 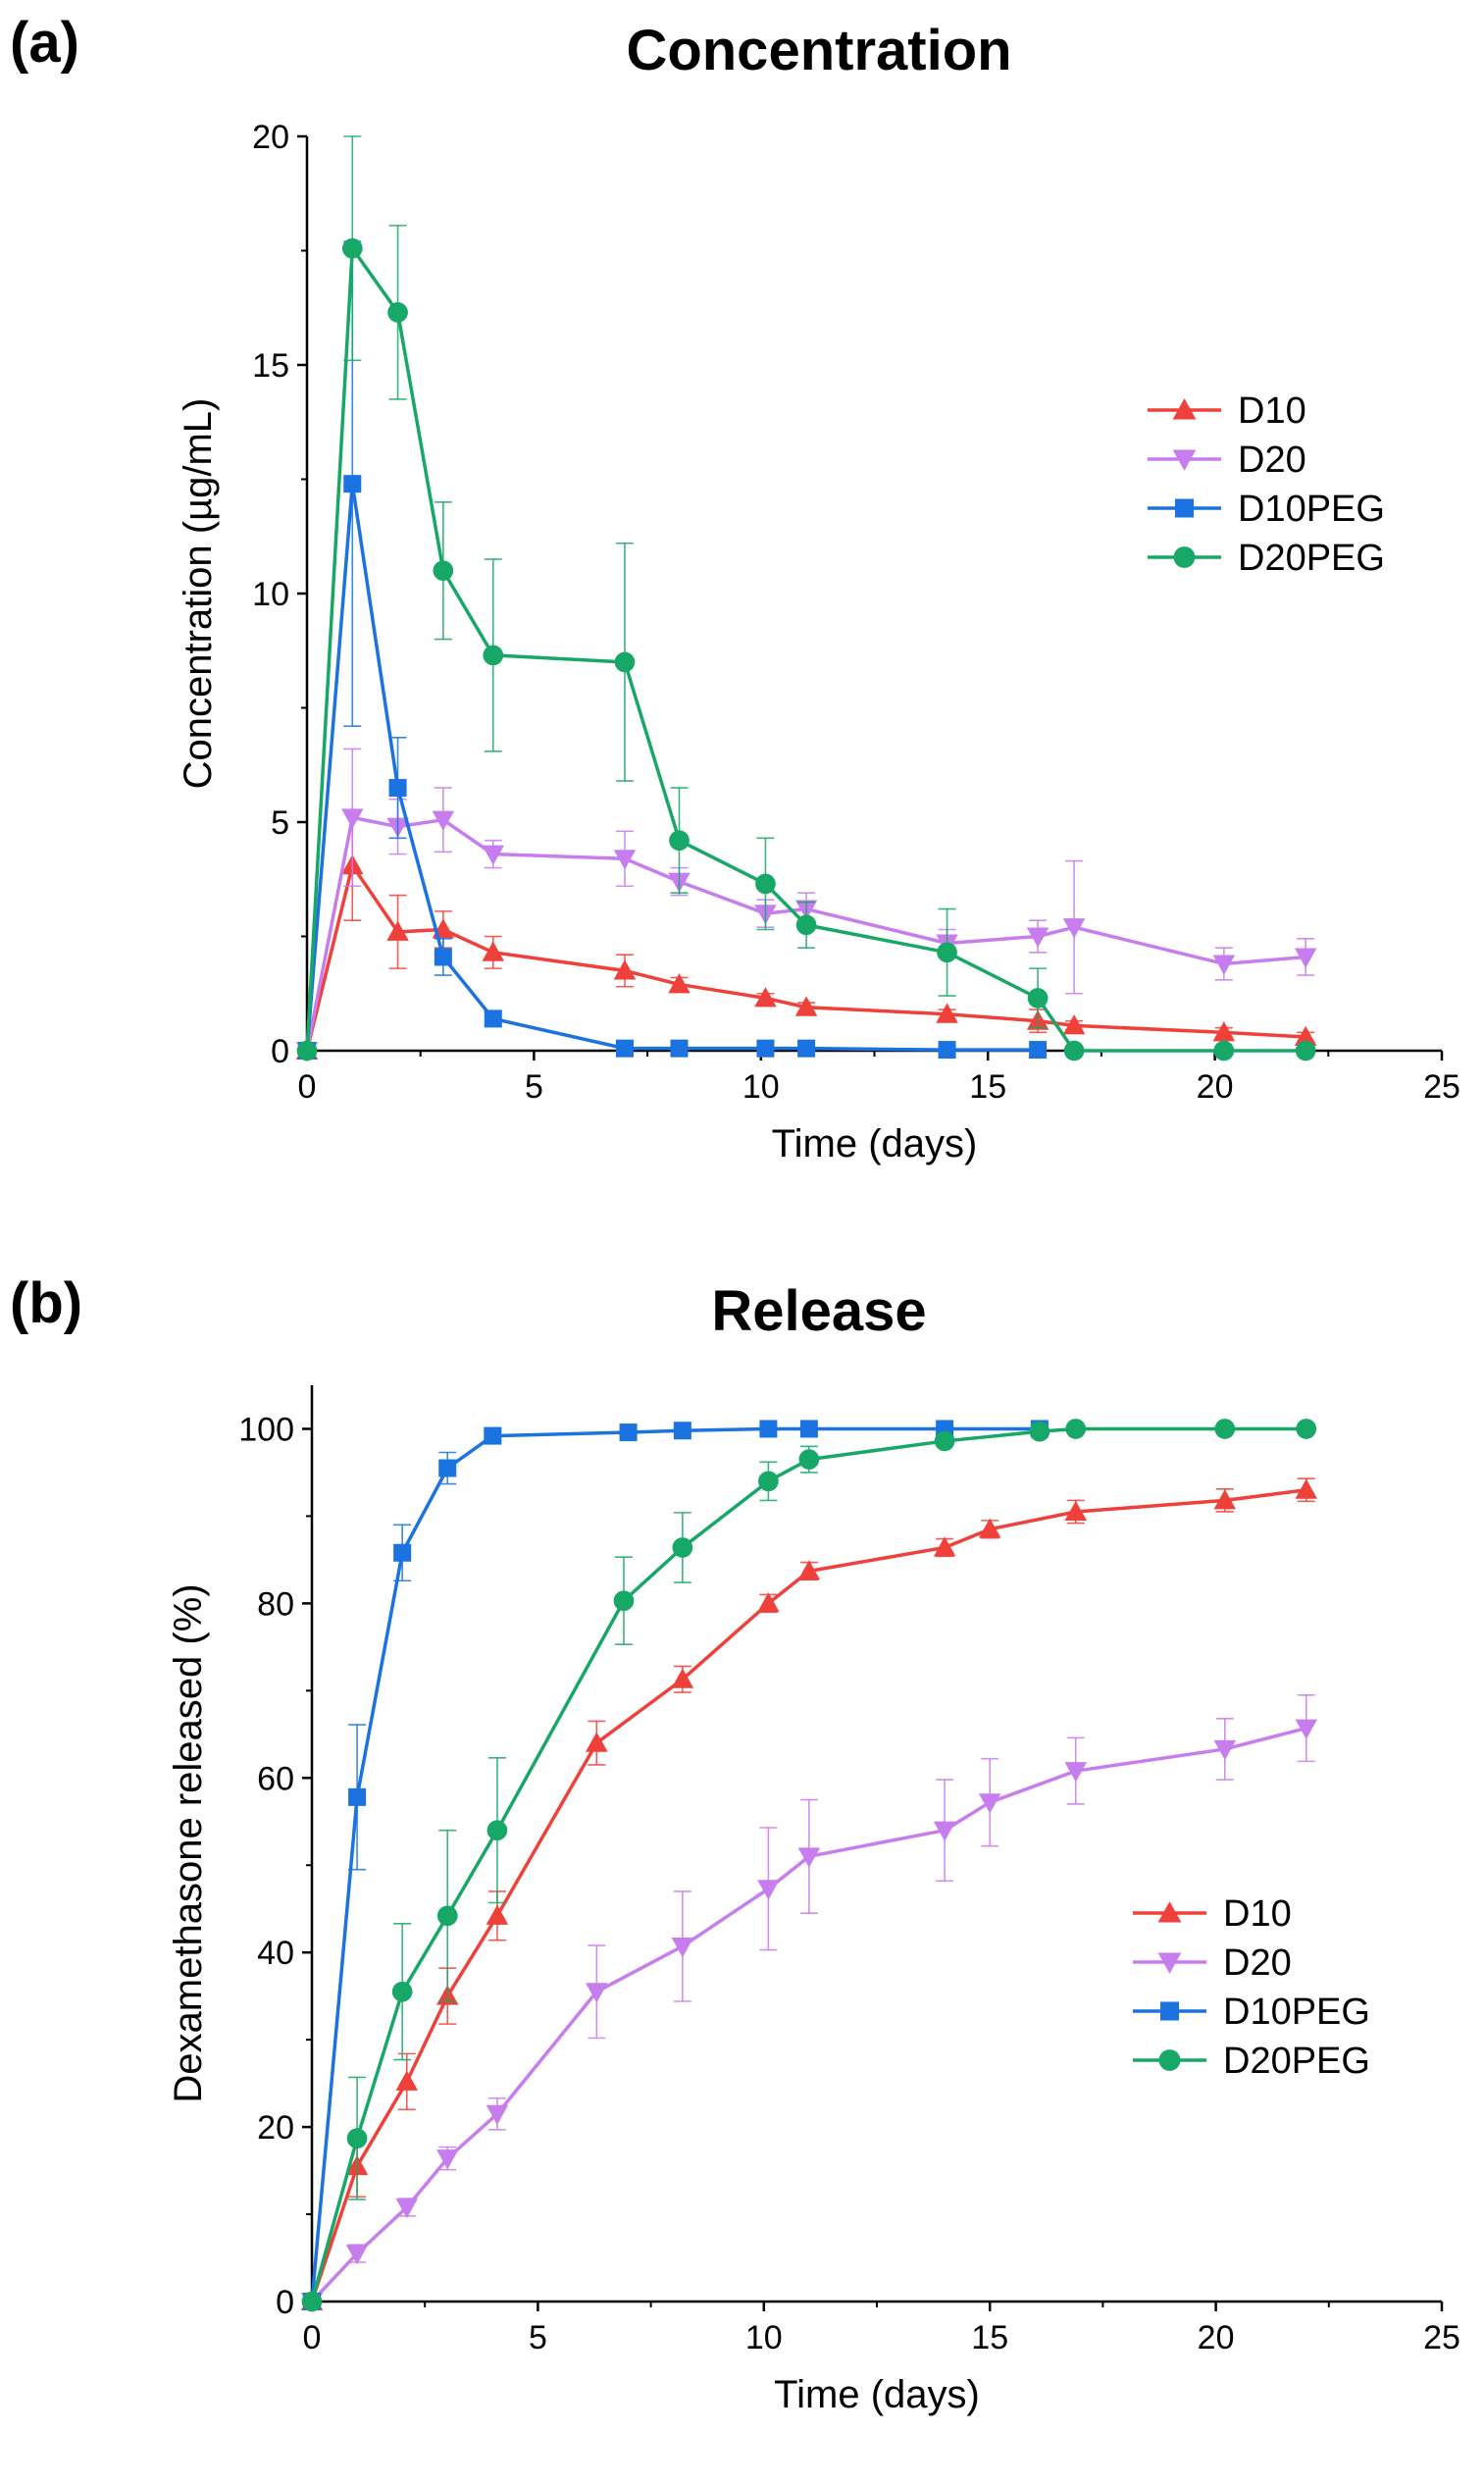 What do you see at coordinates (188, 1842) in the screenshot?
I see `chart-b-y-axis-label: Dexamethasone released (%)` at bounding box center [188, 1842].